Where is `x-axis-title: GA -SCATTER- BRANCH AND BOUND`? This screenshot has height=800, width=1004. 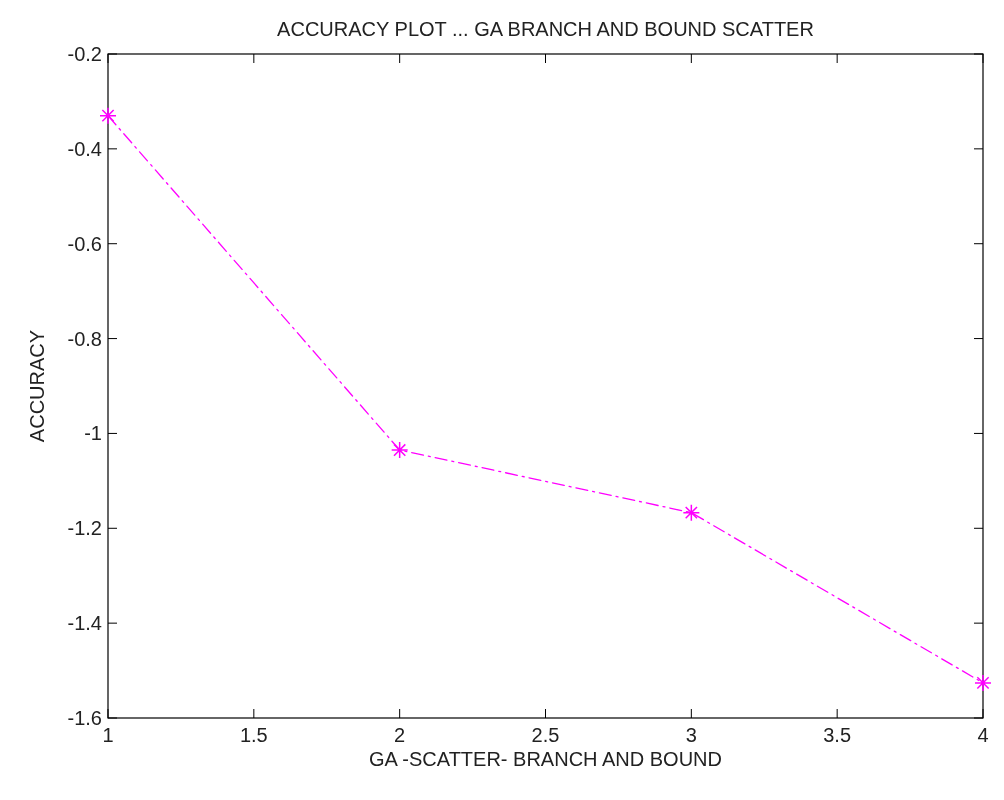
x-axis-title: GA -SCATTER- BRANCH AND BOUND is located at coordinates (545, 759).